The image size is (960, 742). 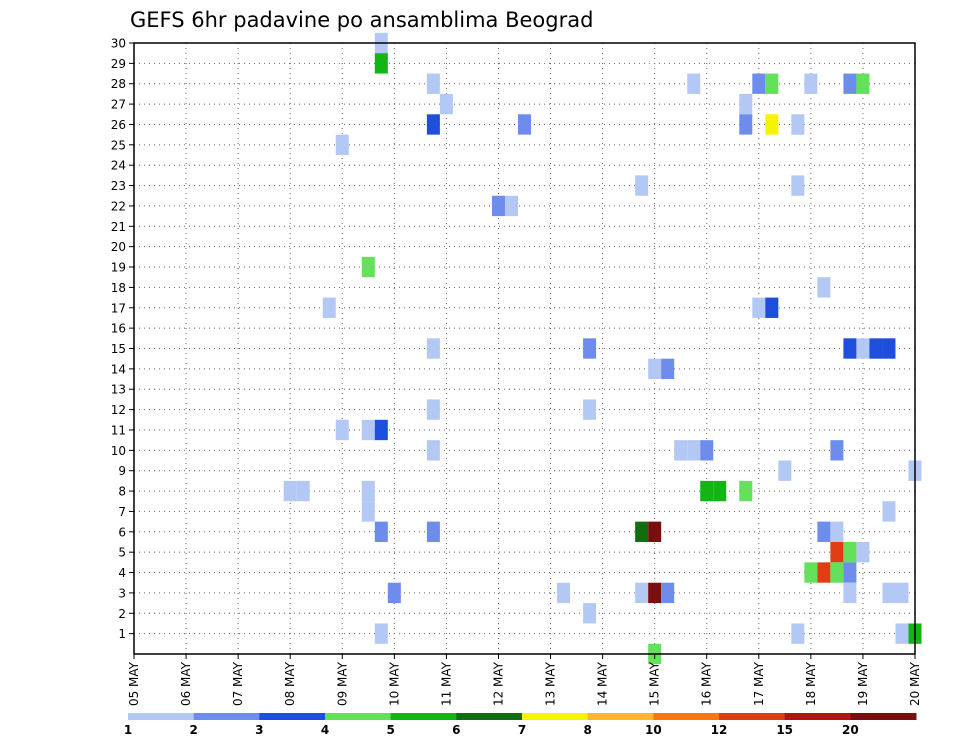 What do you see at coordinates (522, 730) in the screenshot?
I see `colorbar-label: 7` at bounding box center [522, 730].